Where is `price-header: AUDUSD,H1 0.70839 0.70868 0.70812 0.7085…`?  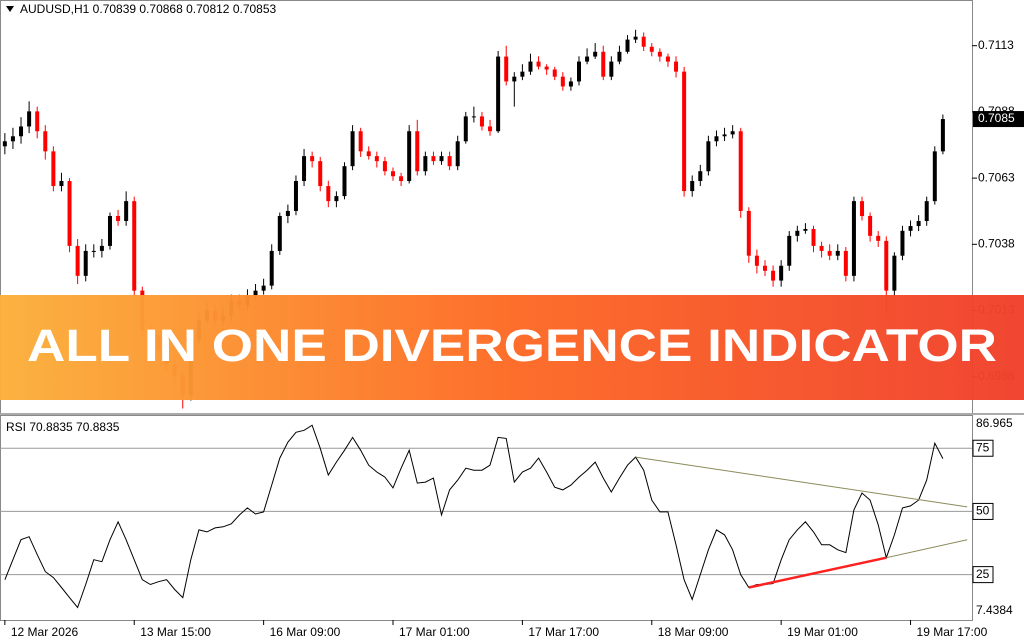
price-header: AUDUSD,H1 0.70839 0.70868 0.70812 0.7085… is located at coordinates (148, 9).